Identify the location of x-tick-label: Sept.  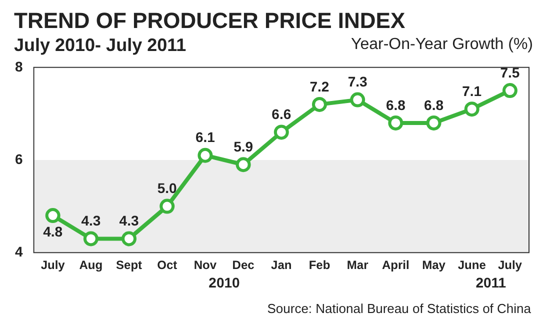
(129, 265).